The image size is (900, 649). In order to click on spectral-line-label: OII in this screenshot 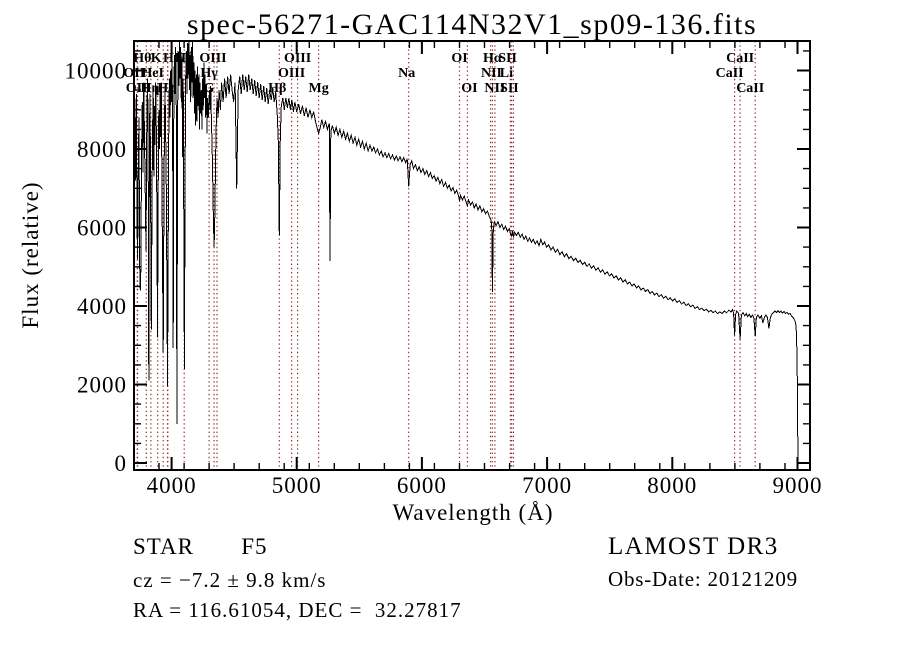, I will do `click(137, 88)`.